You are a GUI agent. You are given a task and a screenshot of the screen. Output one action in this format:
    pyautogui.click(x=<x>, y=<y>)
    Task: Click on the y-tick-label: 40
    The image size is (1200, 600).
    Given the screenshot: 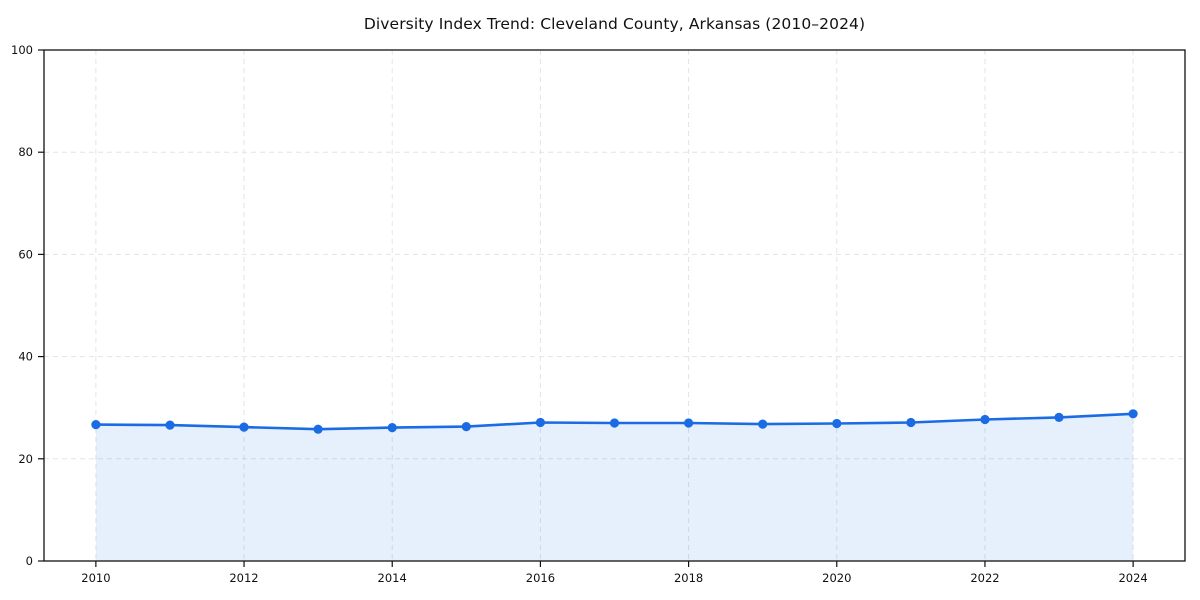 What is the action you would take?
    pyautogui.click(x=25, y=357)
    